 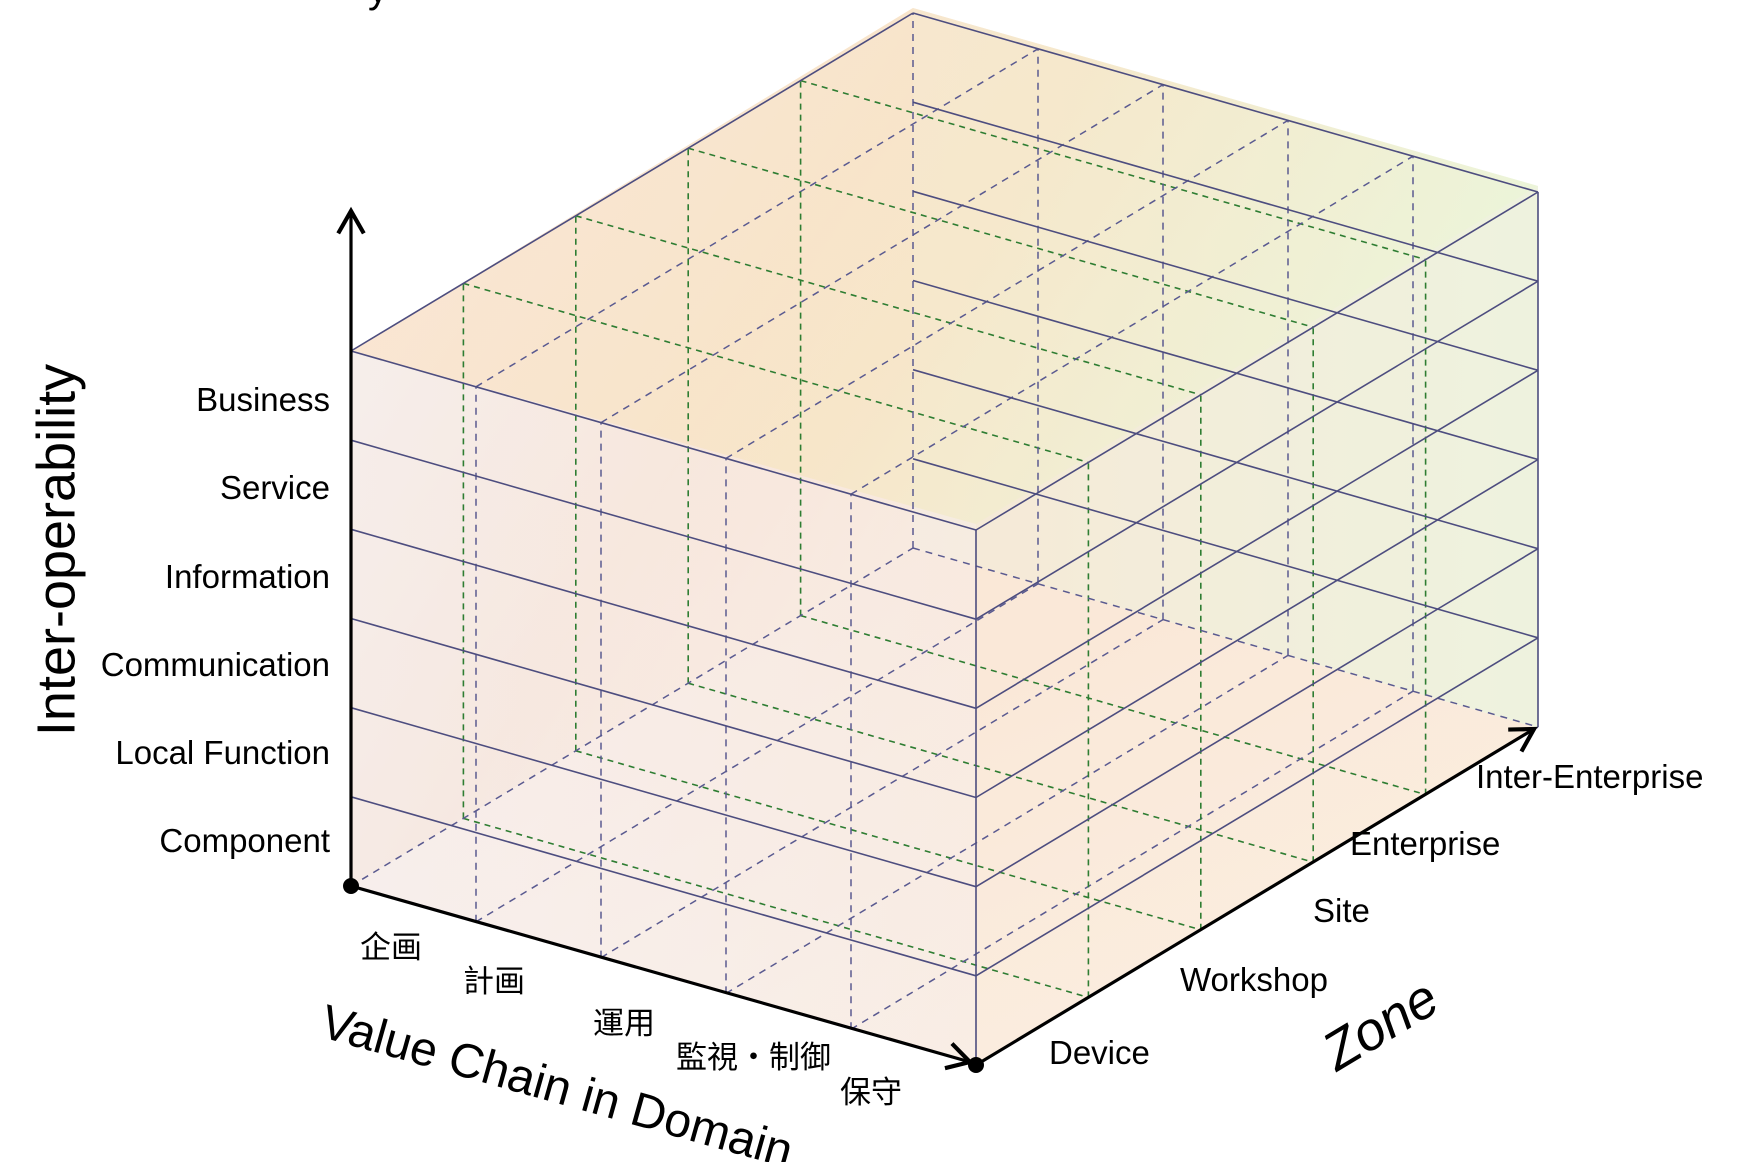 What do you see at coordinates (244, 840) in the screenshot?
I see `layer-label-component: Component` at bounding box center [244, 840].